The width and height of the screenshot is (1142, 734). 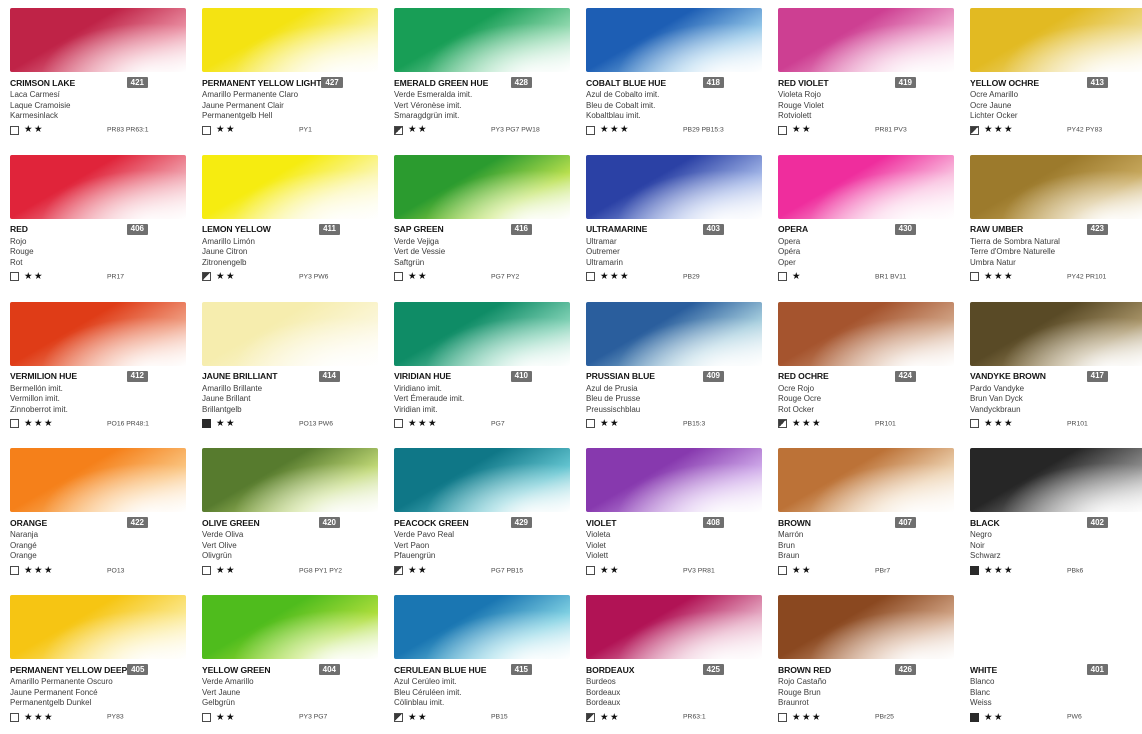 I want to click on color-name: VERMILION HUE, so click(x=43, y=376).